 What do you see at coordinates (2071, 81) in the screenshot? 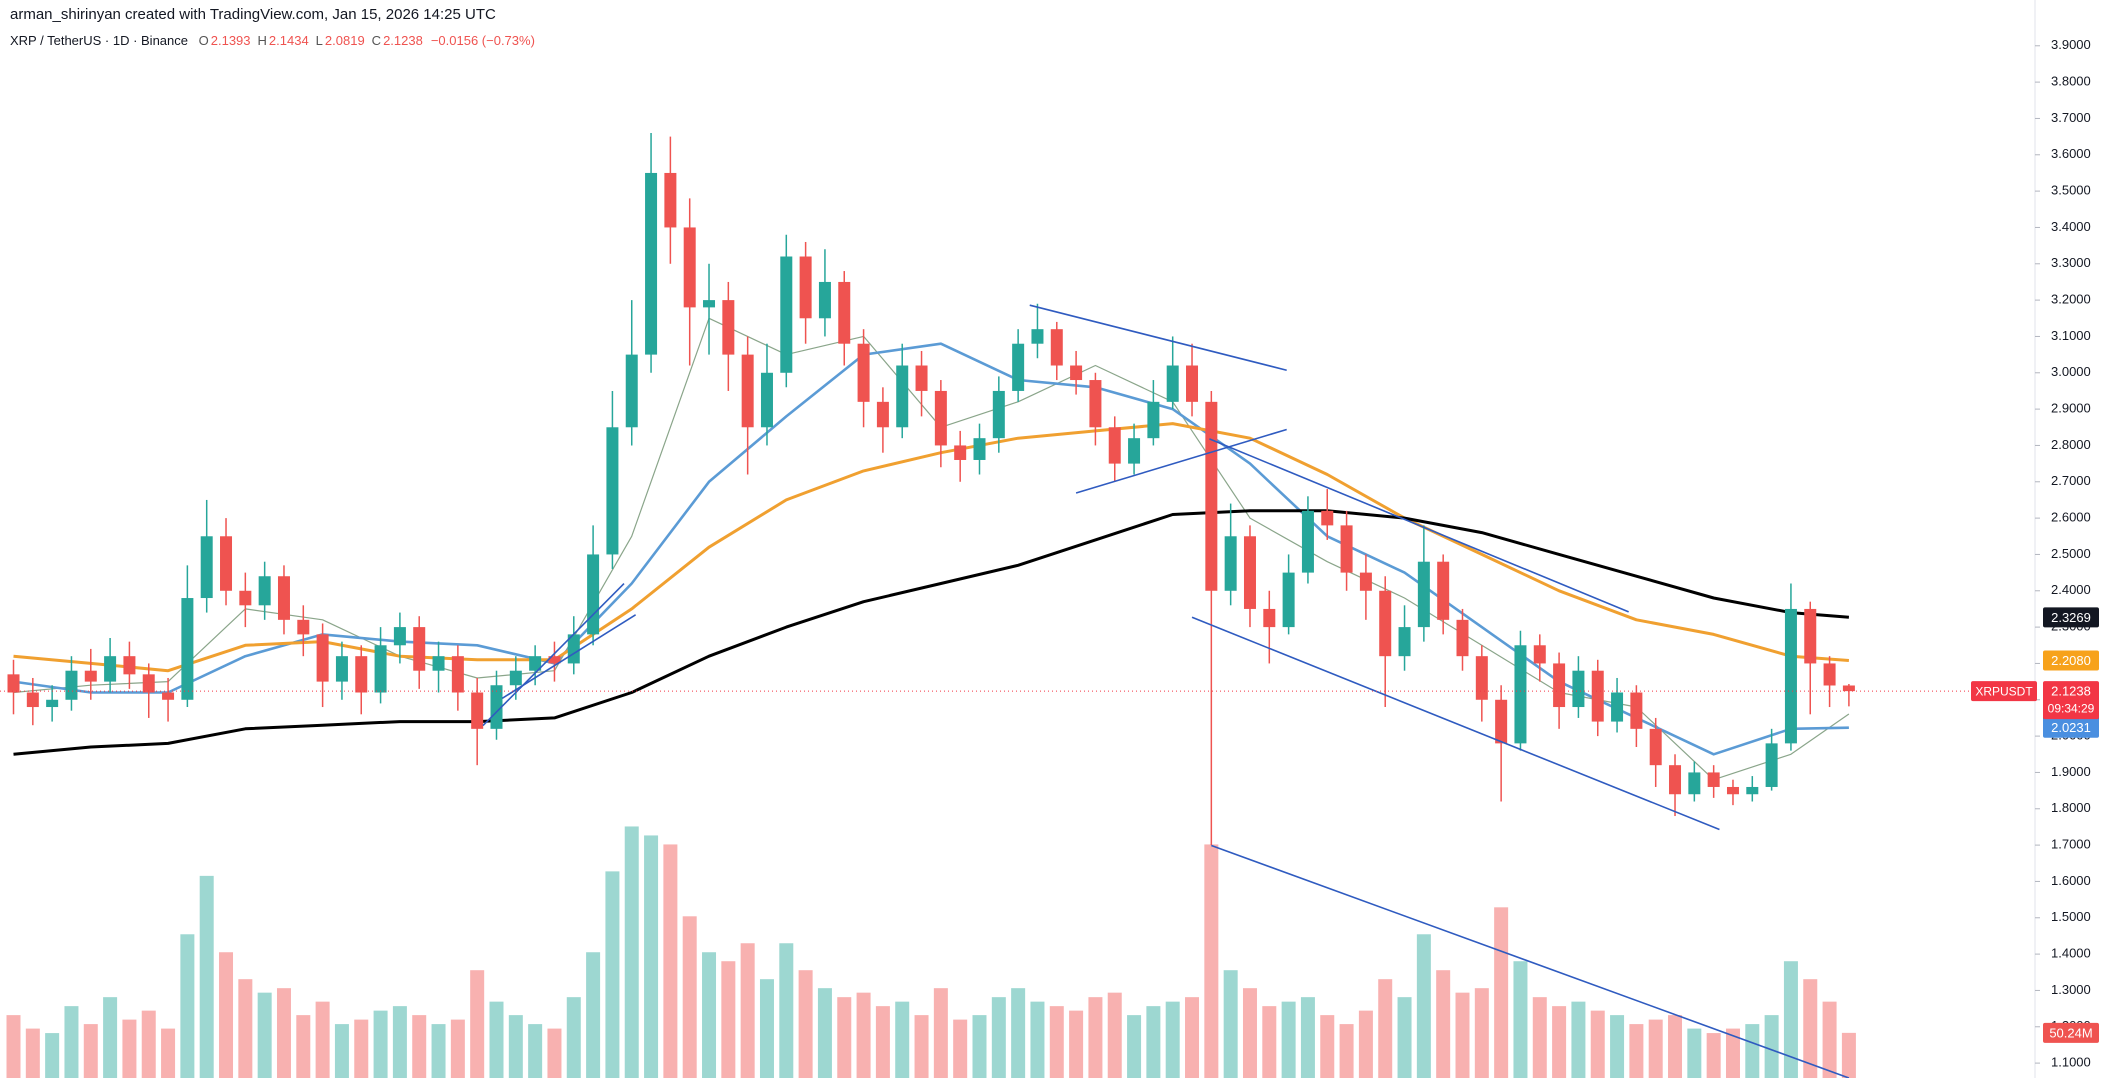
I see `y-tick-label: 3.8000` at bounding box center [2071, 81].